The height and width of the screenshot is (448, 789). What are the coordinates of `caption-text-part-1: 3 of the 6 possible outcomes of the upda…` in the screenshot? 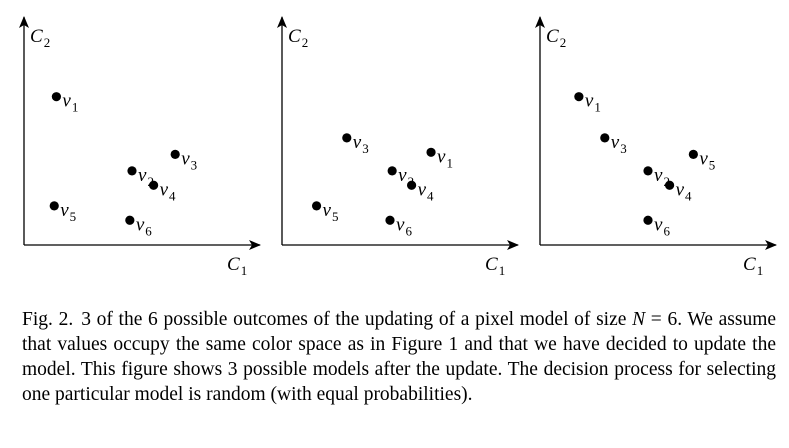 It's located at (354, 319).